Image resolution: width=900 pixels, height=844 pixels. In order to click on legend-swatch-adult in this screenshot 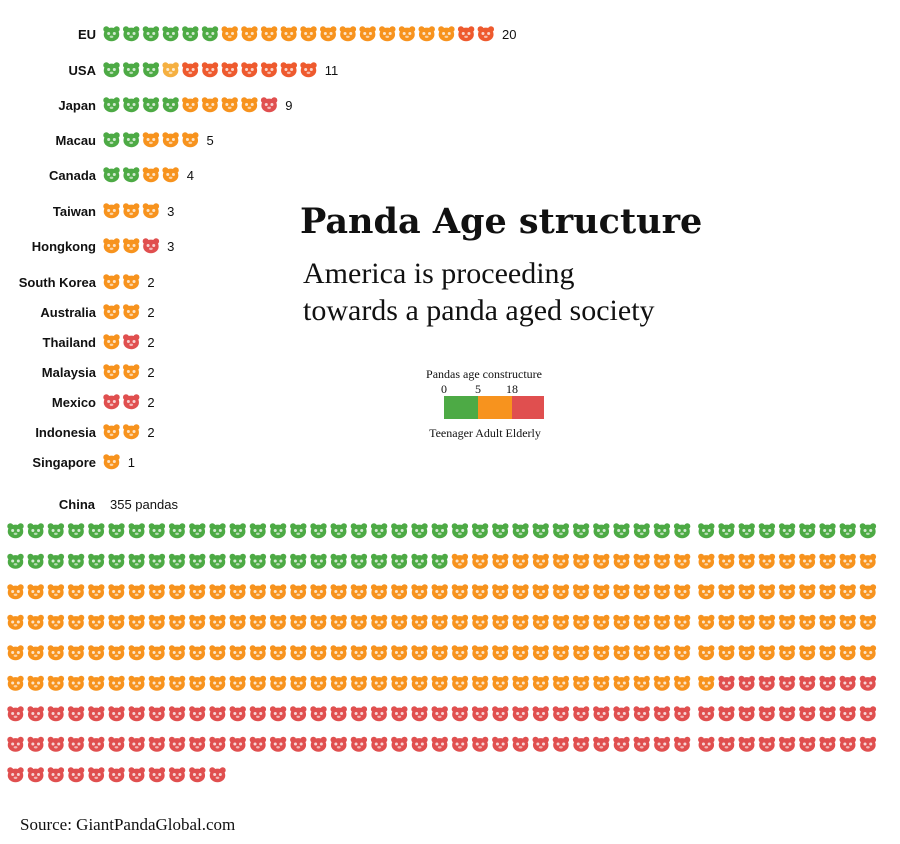, I will do `click(495, 407)`.